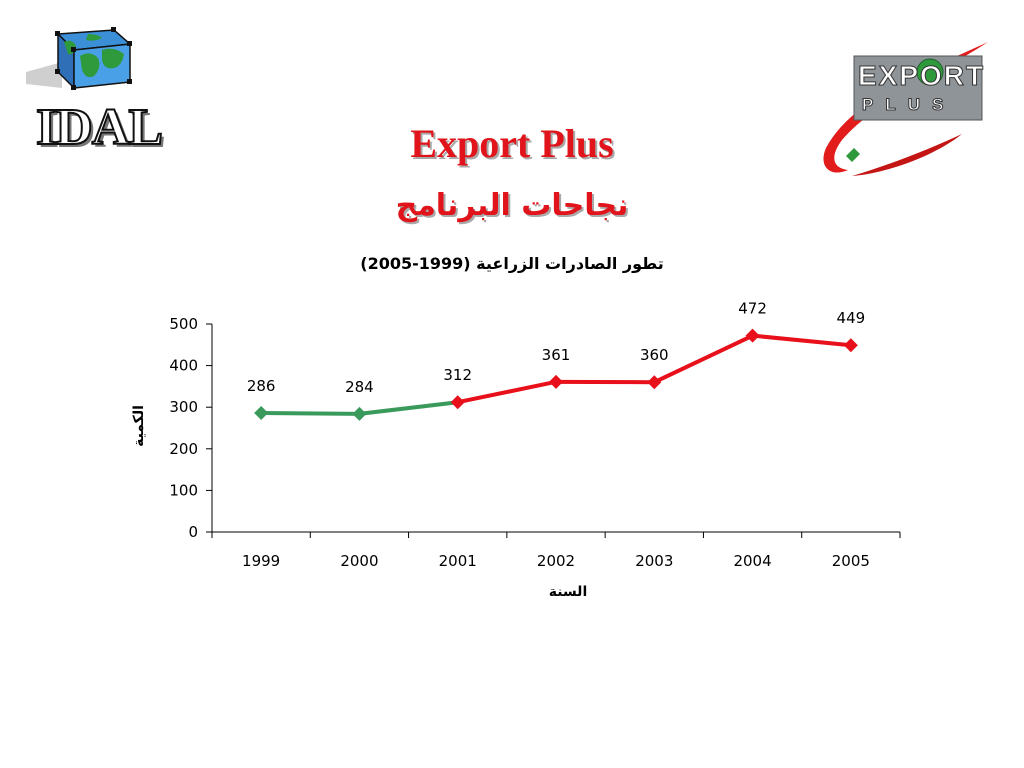  Describe the element at coordinates (183, 490) in the screenshot. I see `y-tick-label: 100` at that location.